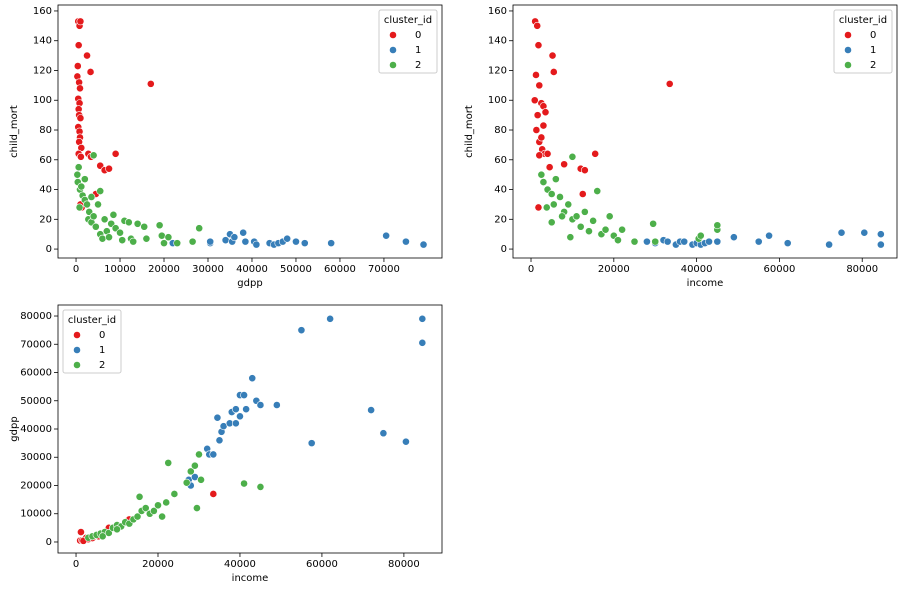 The image size is (904, 595). I want to click on x-axis-label: income, so click(705, 283).